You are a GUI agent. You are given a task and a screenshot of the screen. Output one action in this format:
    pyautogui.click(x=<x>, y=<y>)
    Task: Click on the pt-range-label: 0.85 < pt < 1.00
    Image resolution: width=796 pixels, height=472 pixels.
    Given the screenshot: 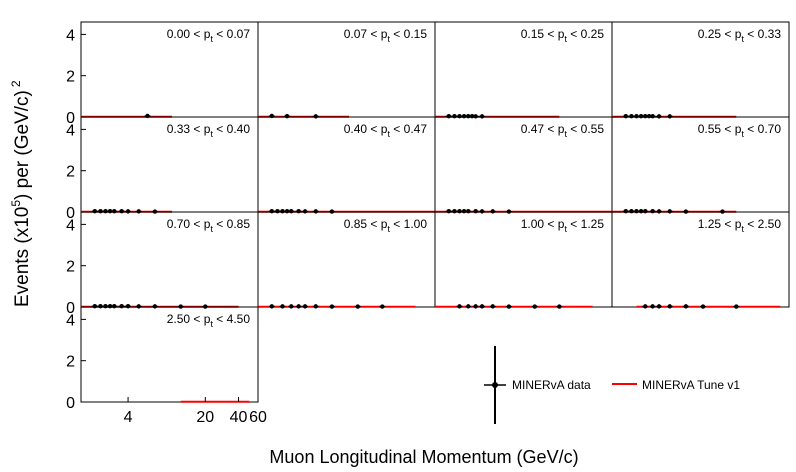 What is the action you would take?
    pyautogui.click(x=386, y=225)
    